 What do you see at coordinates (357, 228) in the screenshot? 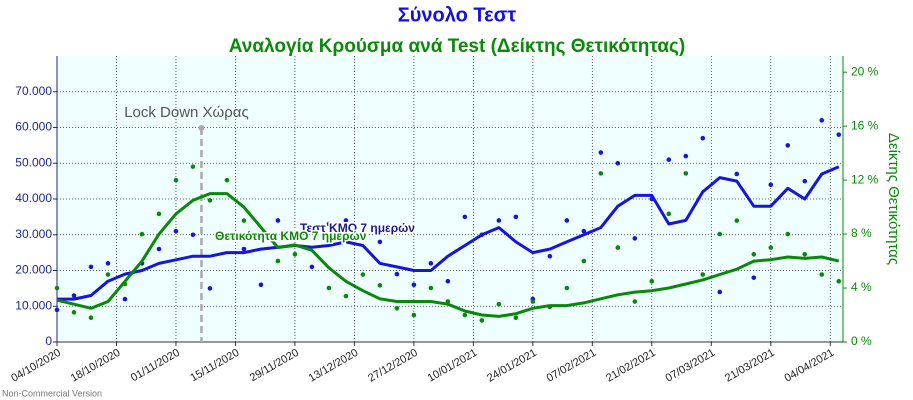
I see `series-label: Τεστ ΚΜΟ 7 ημερών` at bounding box center [357, 228].